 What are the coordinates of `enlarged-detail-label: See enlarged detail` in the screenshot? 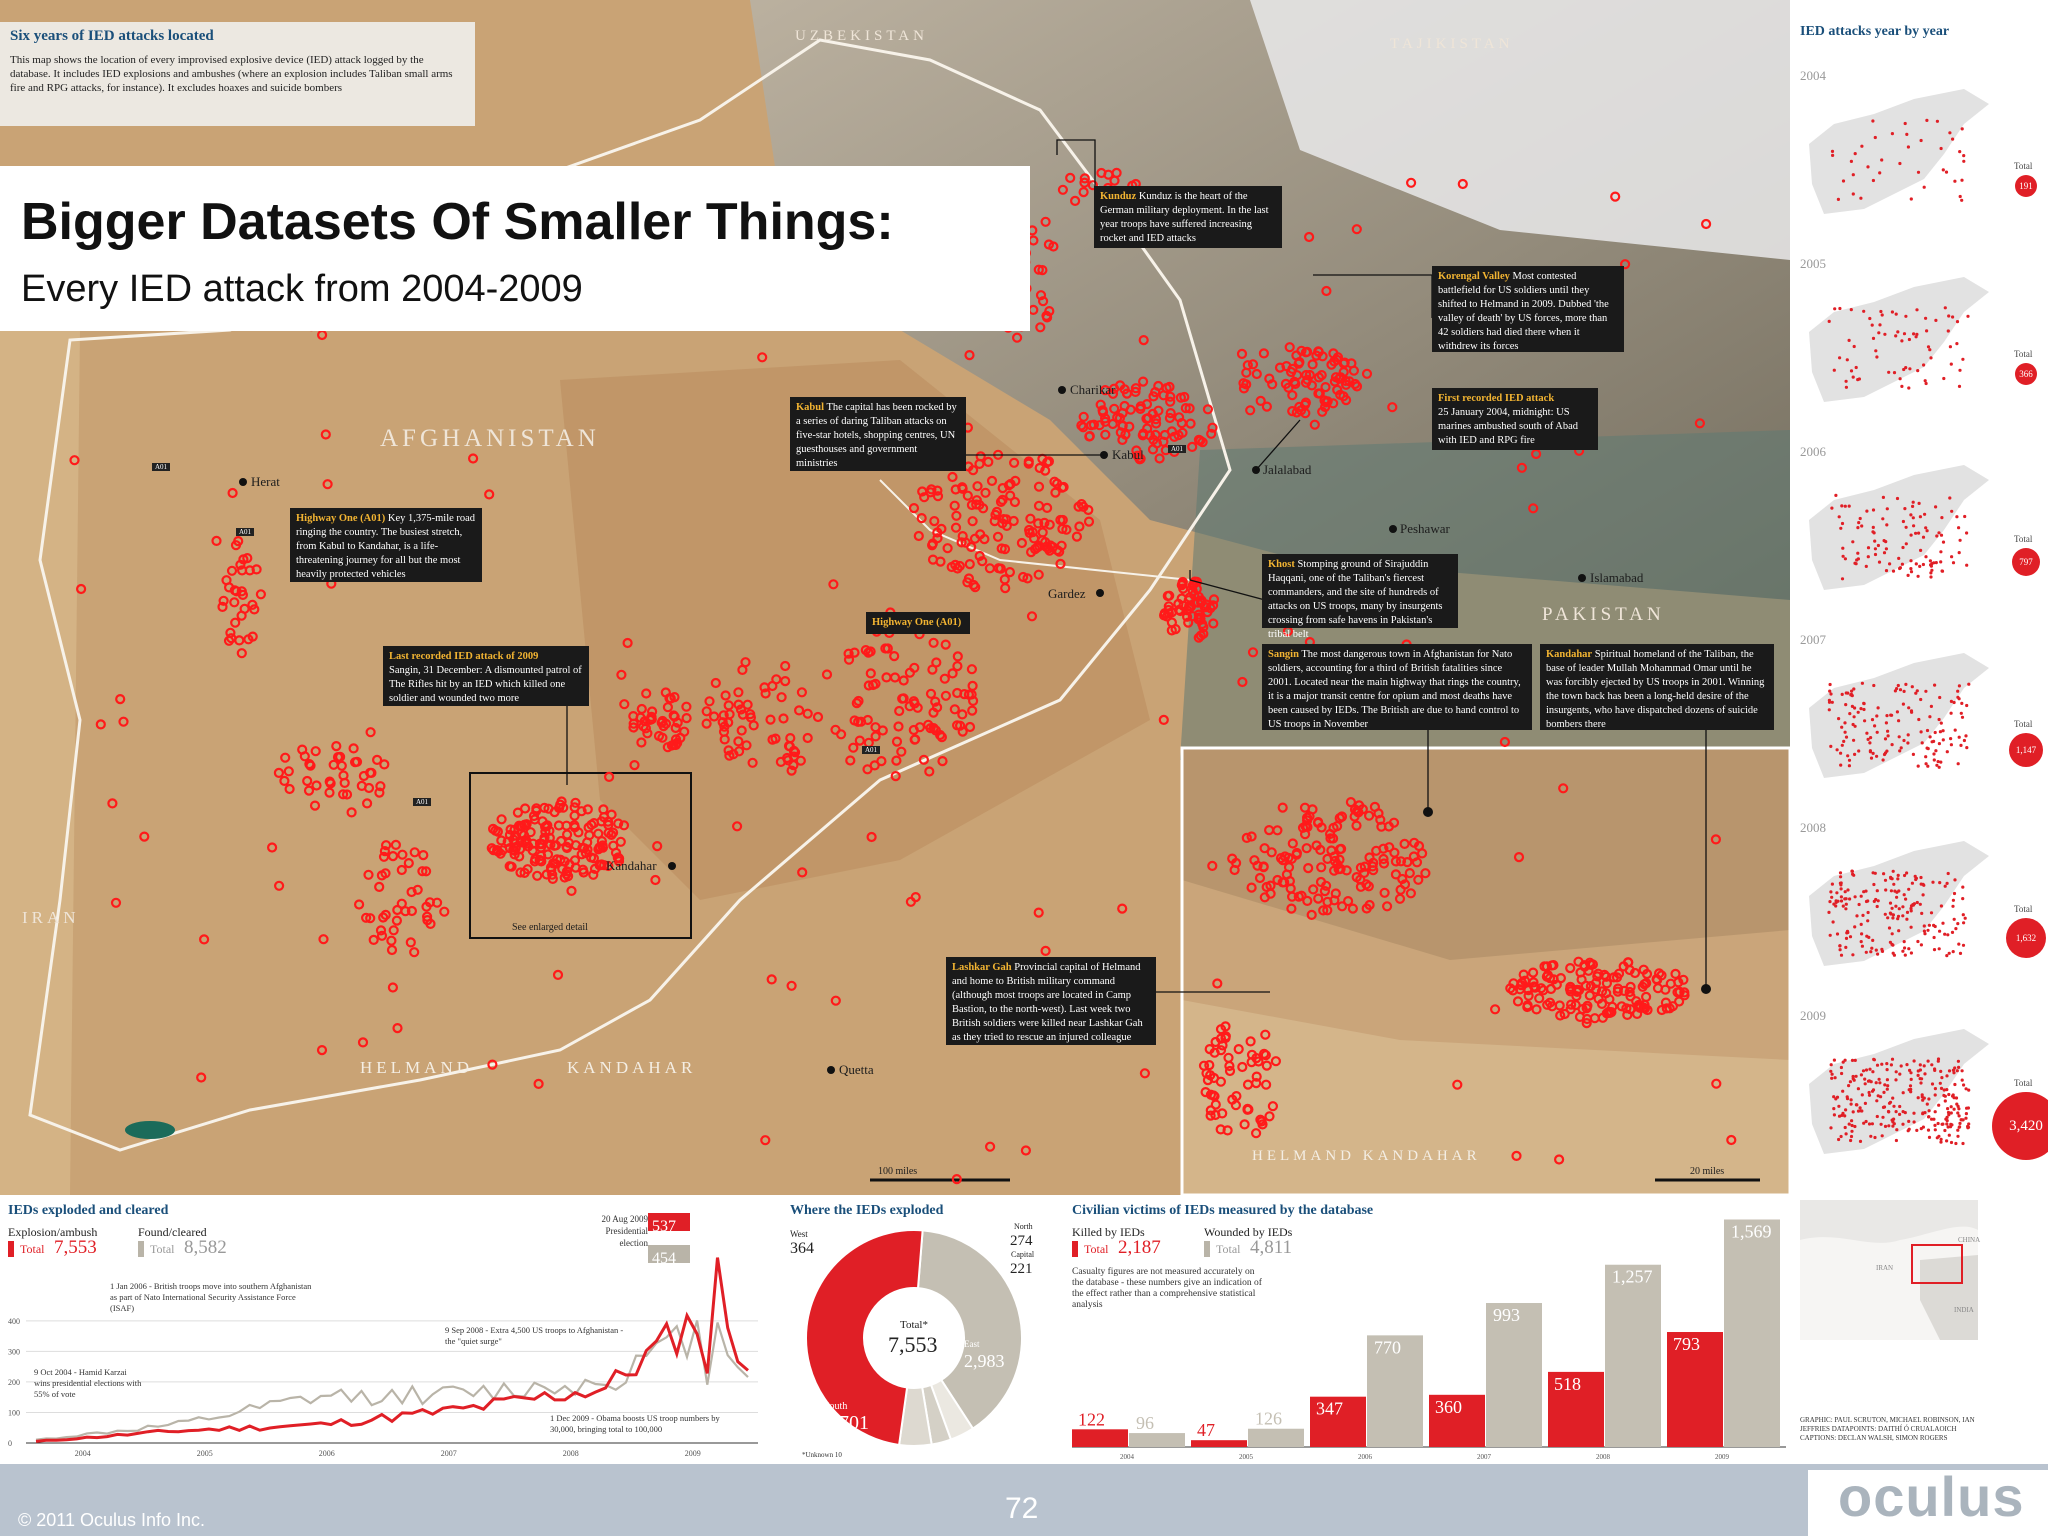 It's located at (550, 927).